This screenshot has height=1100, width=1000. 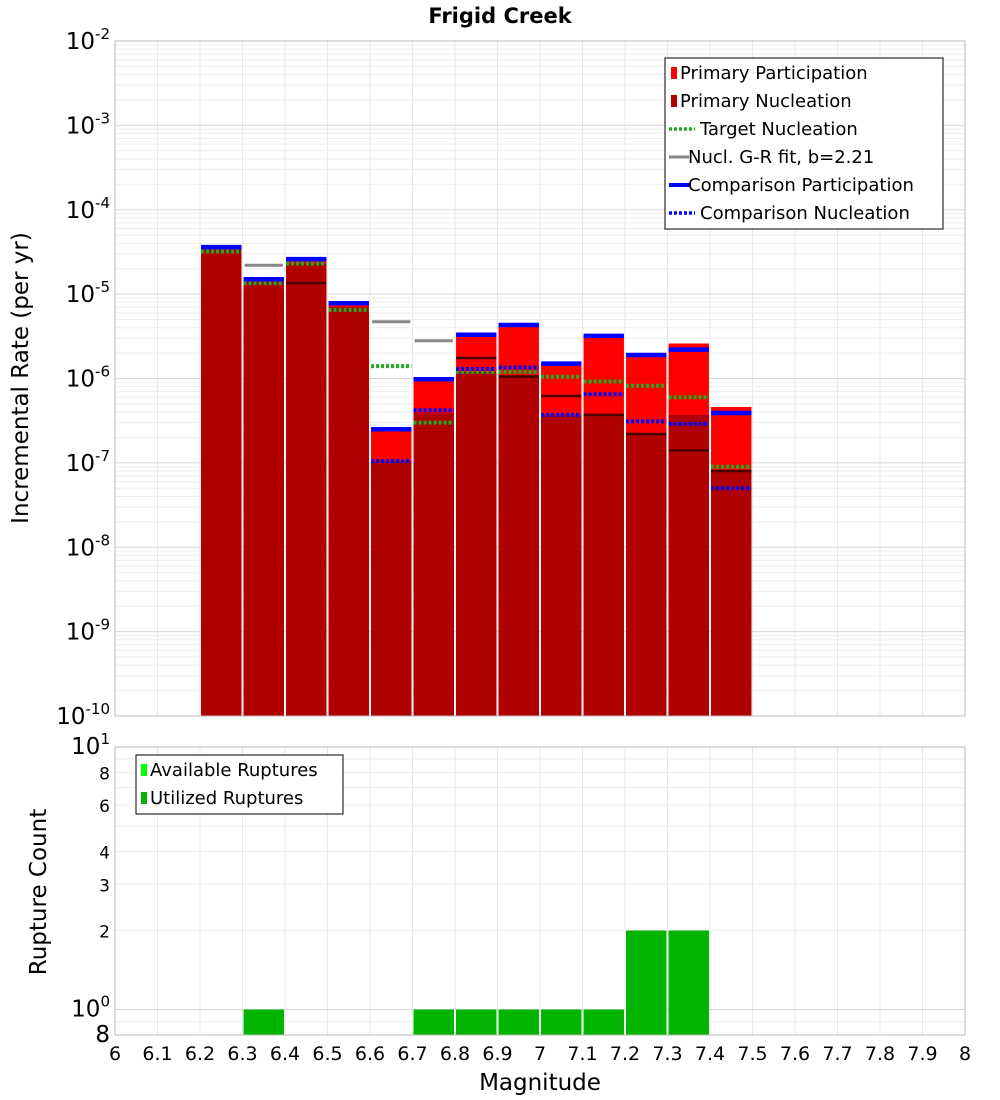 I want to click on magnitude-tick-label: 7.6, so click(x=795, y=1054).